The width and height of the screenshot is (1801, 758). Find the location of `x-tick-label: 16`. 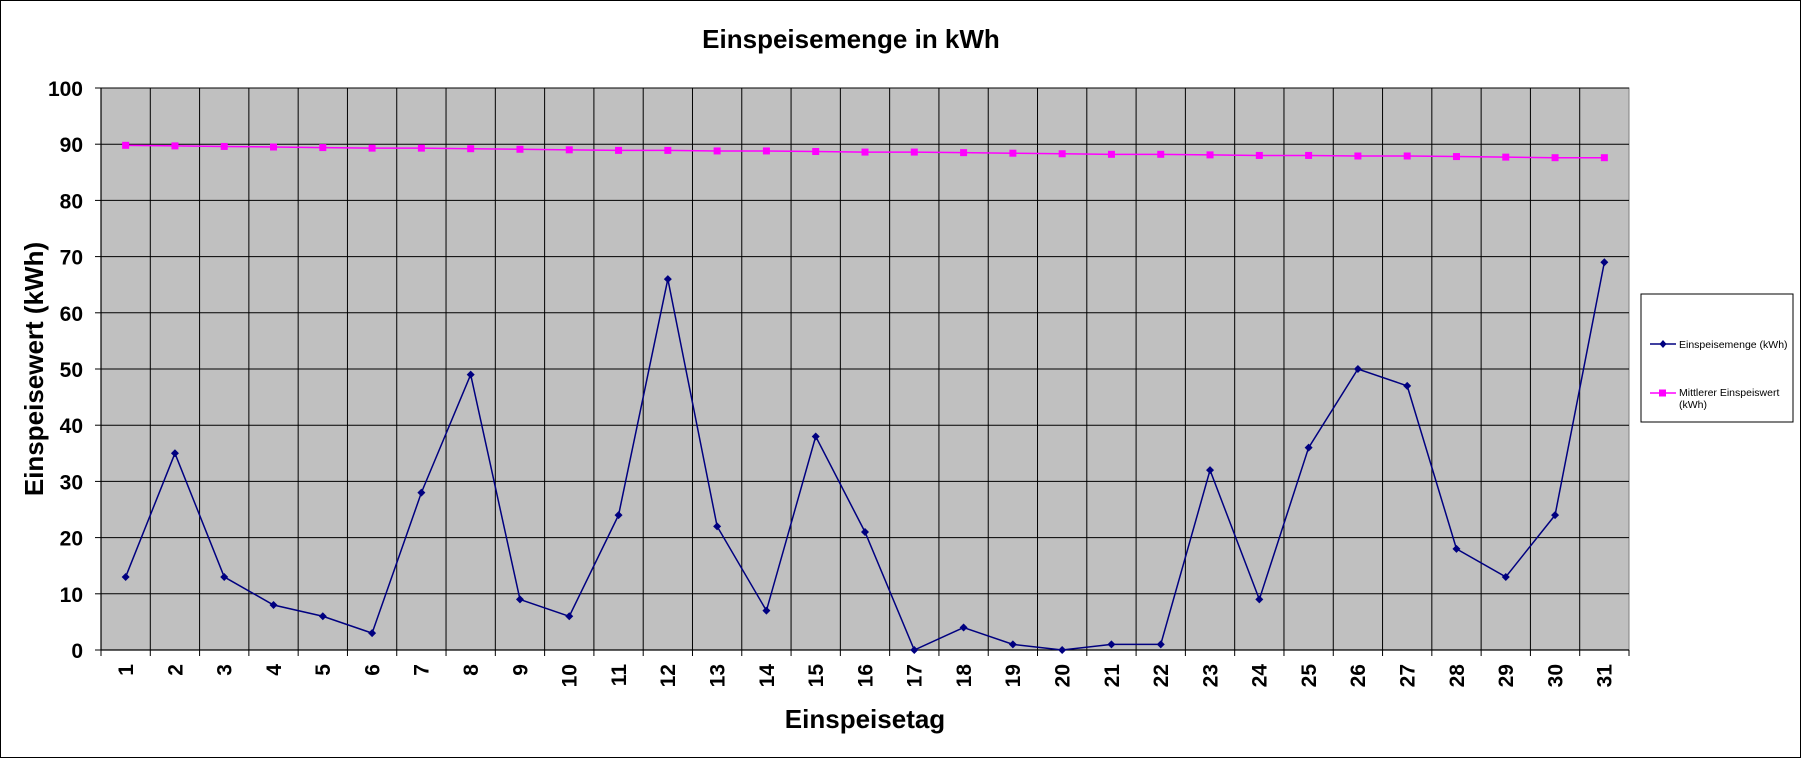

x-tick-label: 16 is located at coordinates (865, 675).